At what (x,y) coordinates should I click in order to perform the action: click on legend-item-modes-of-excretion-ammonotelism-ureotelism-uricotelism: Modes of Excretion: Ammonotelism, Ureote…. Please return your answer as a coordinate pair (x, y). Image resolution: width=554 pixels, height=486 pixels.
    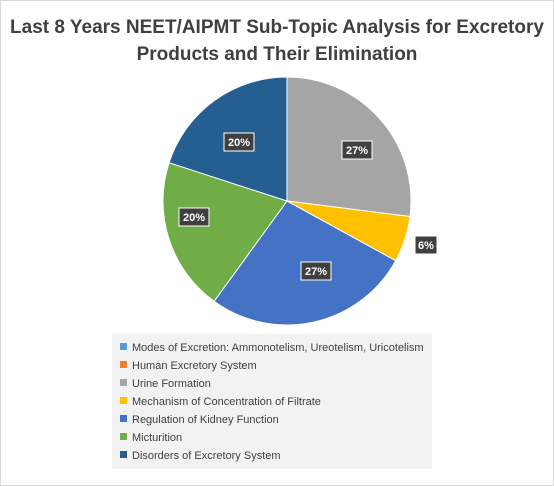
    Looking at the image, I should click on (272, 348).